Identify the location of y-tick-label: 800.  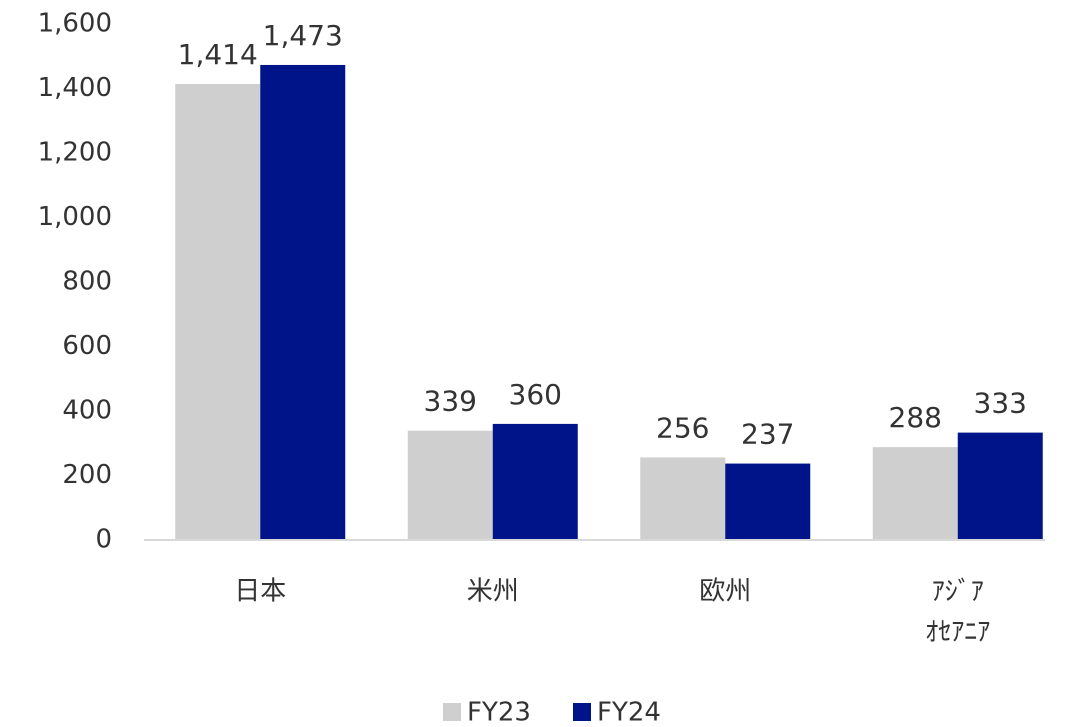
(87, 282).